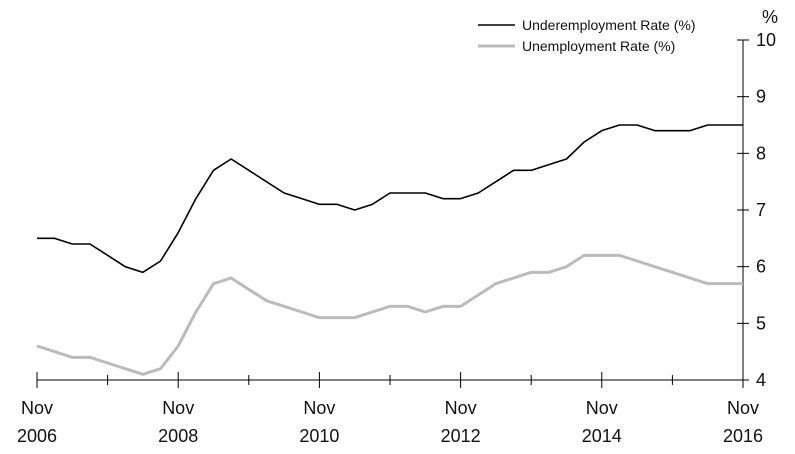 This screenshot has width=795, height=454. I want to click on y-unit-label: %, so click(770, 17).